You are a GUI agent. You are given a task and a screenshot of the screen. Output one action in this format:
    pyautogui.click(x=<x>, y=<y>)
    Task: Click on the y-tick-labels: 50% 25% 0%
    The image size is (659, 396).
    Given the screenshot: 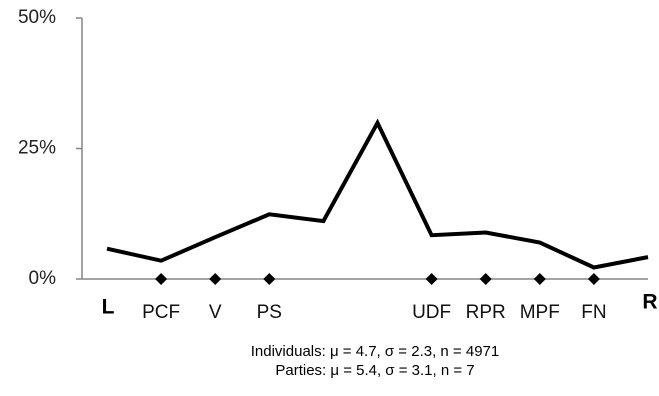 What is the action you would take?
    pyautogui.click(x=37, y=148)
    